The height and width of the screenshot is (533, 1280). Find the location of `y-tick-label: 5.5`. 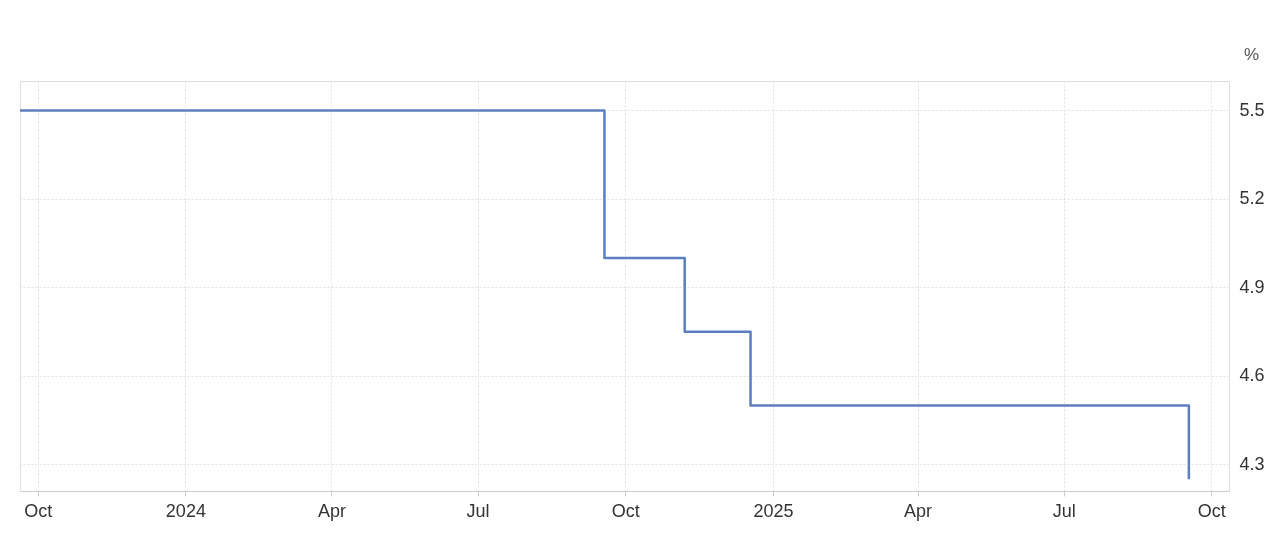

y-tick-label: 5.5 is located at coordinates (1252, 110).